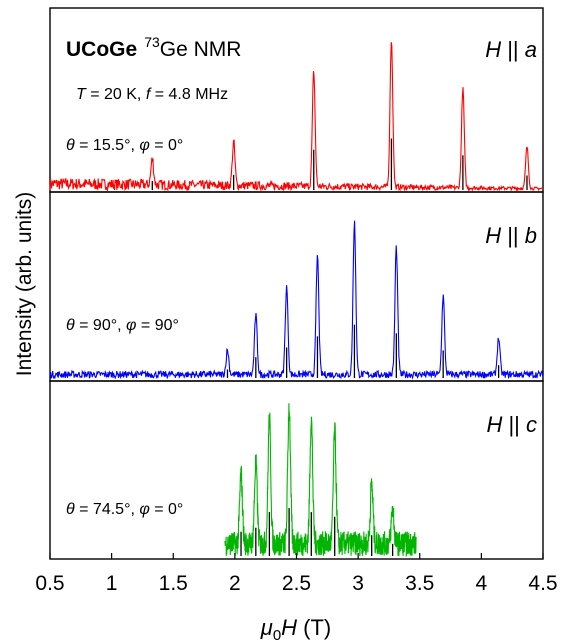 The width and height of the screenshot is (576, 643). I want to click on angle-label-b: θ = 90°, φ = 90°, so click(122, 325).